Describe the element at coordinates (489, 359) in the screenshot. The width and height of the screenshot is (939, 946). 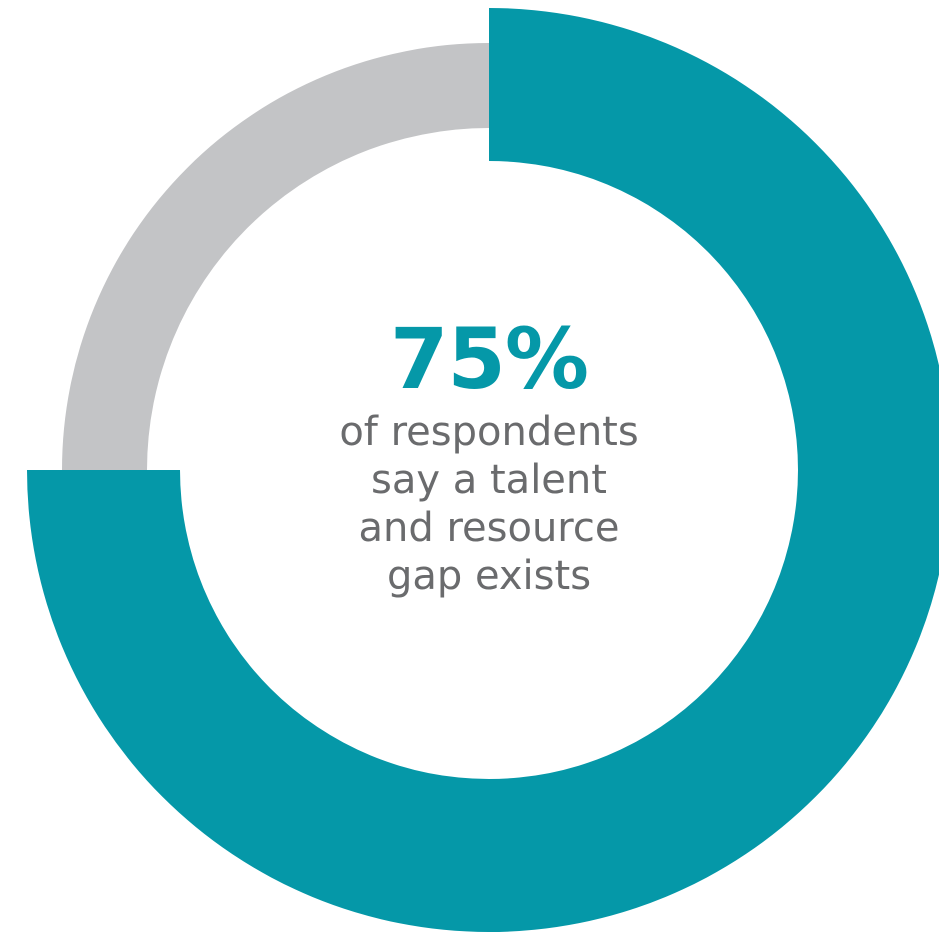
I see `headline-percent: 75%` at that location.